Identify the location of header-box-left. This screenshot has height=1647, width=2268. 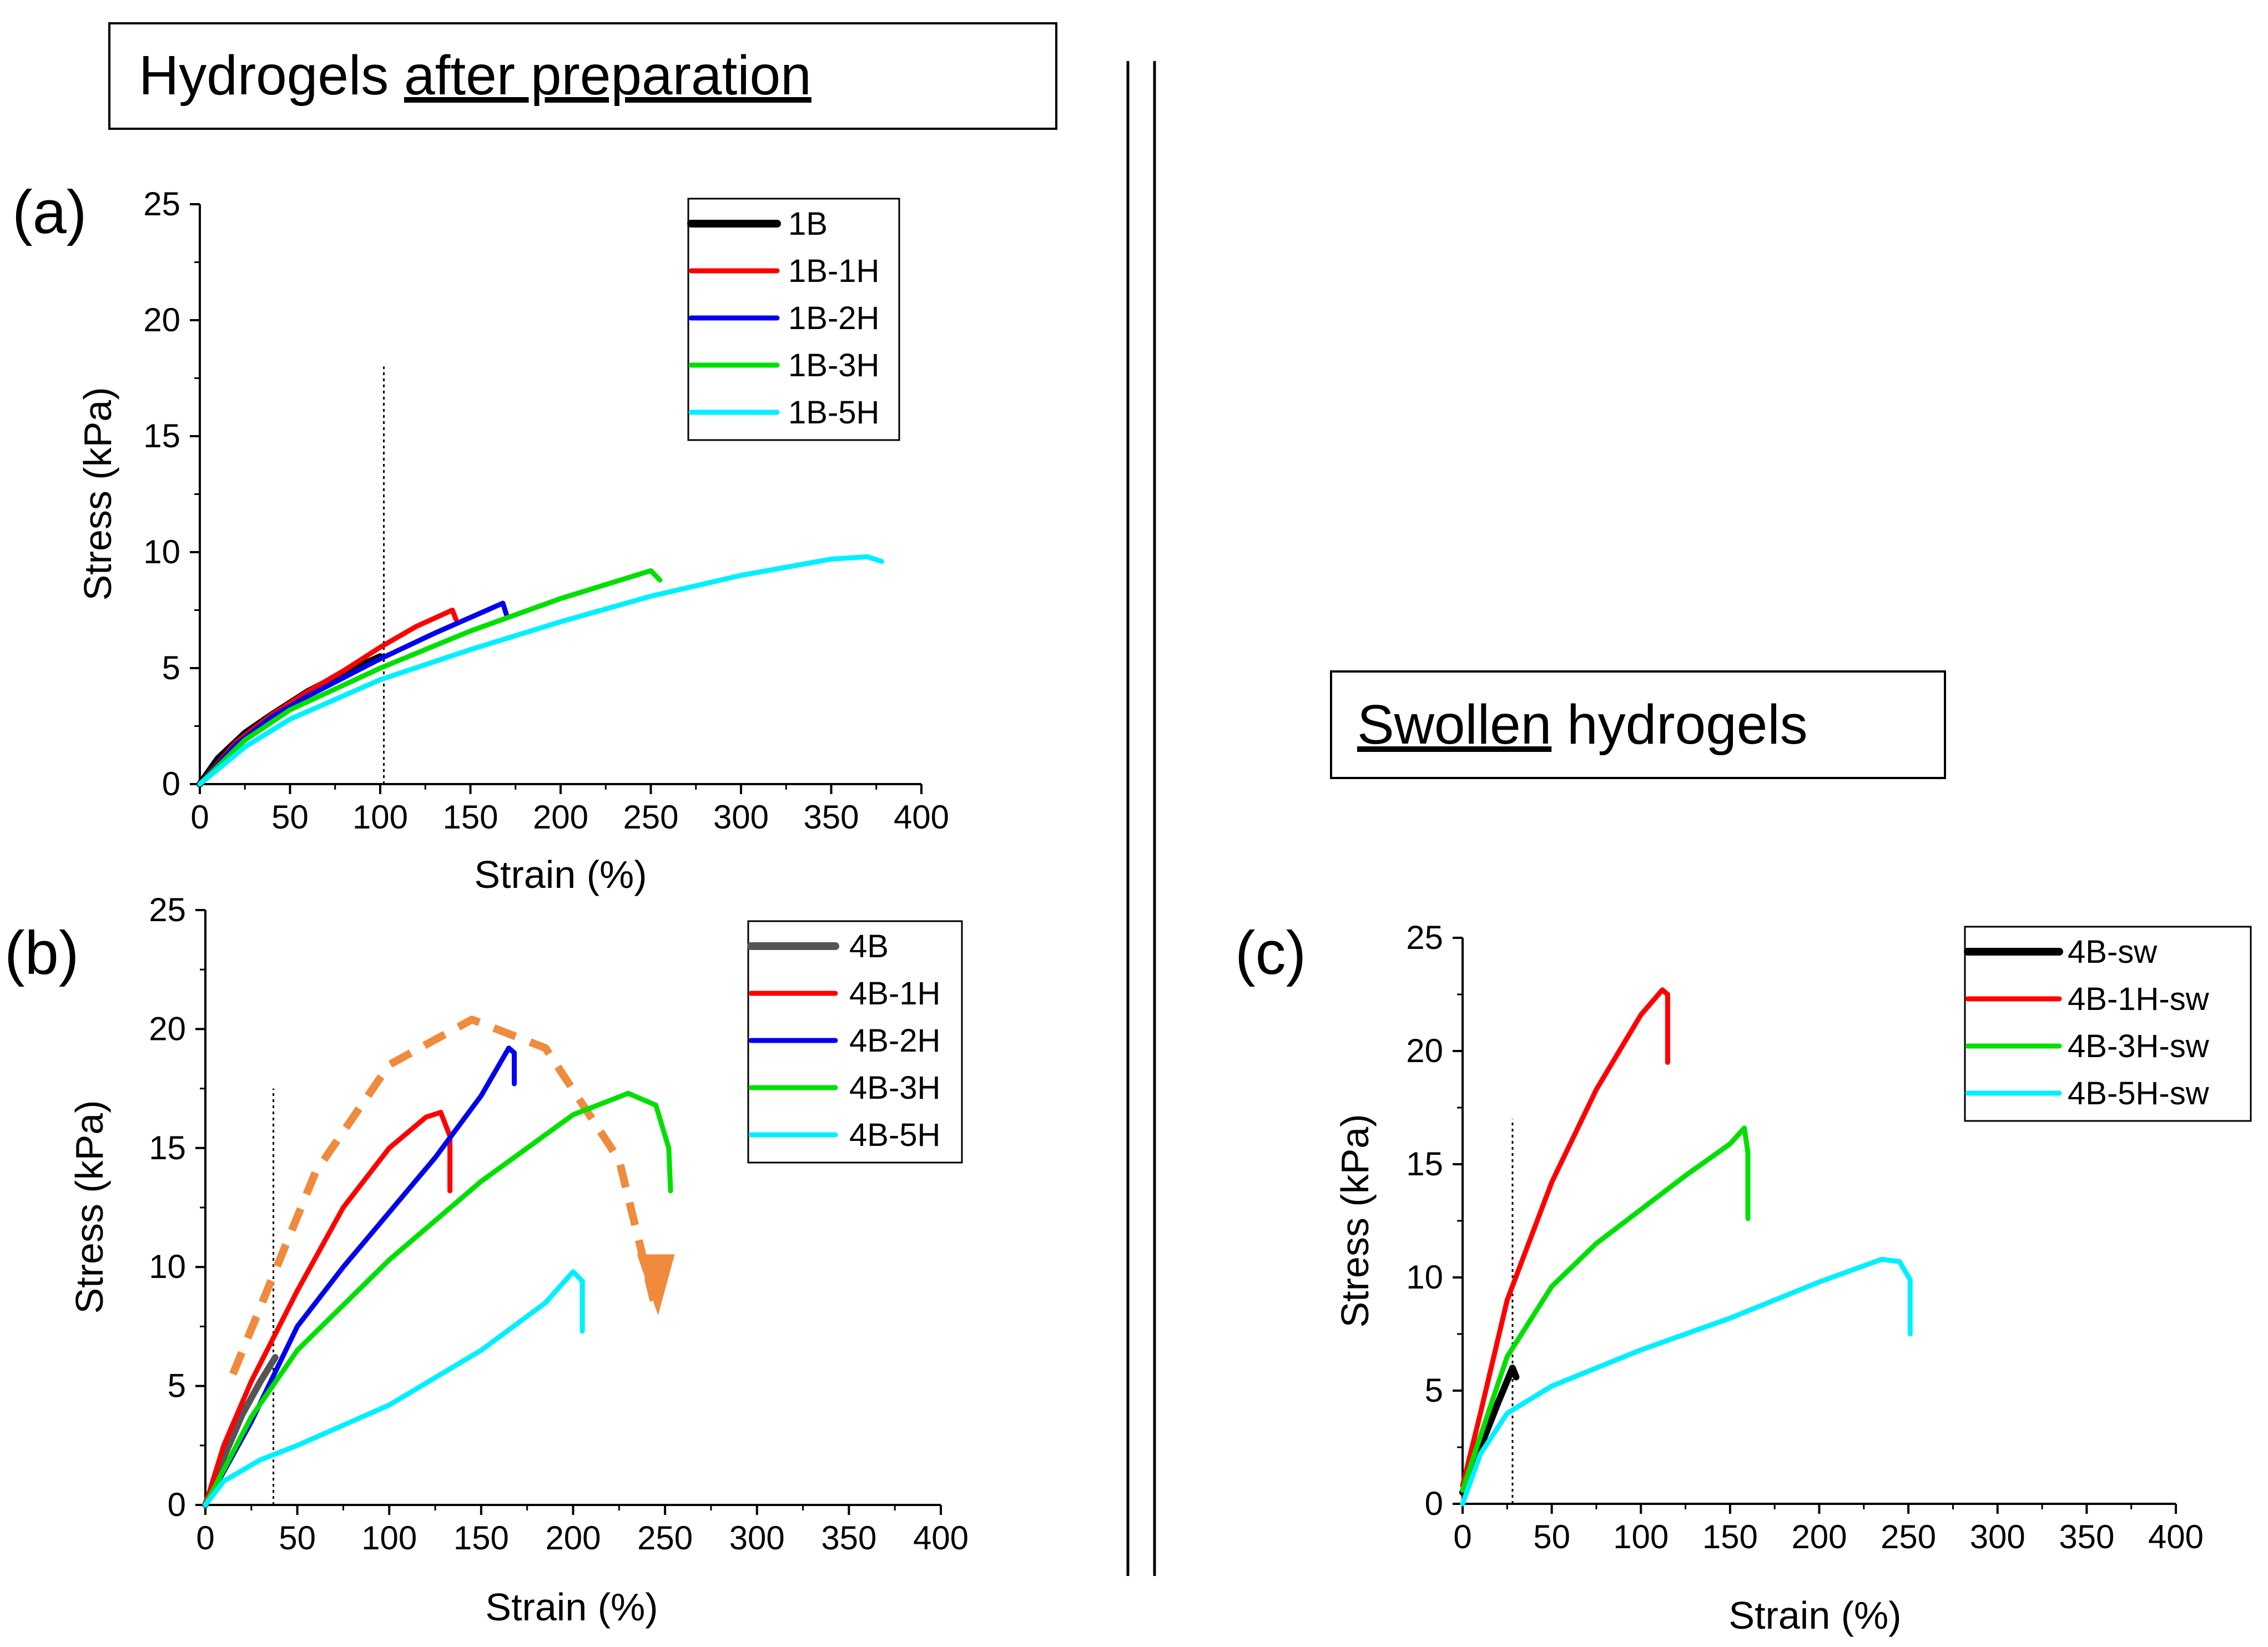
(582, 76).